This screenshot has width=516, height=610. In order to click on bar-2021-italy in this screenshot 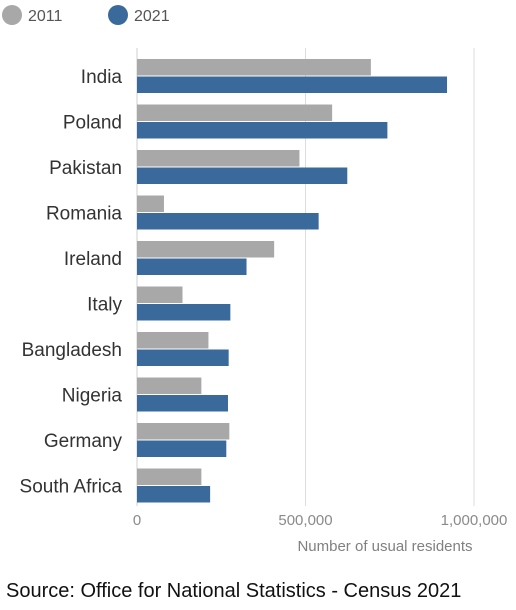, I will do `click(184, 312)`.